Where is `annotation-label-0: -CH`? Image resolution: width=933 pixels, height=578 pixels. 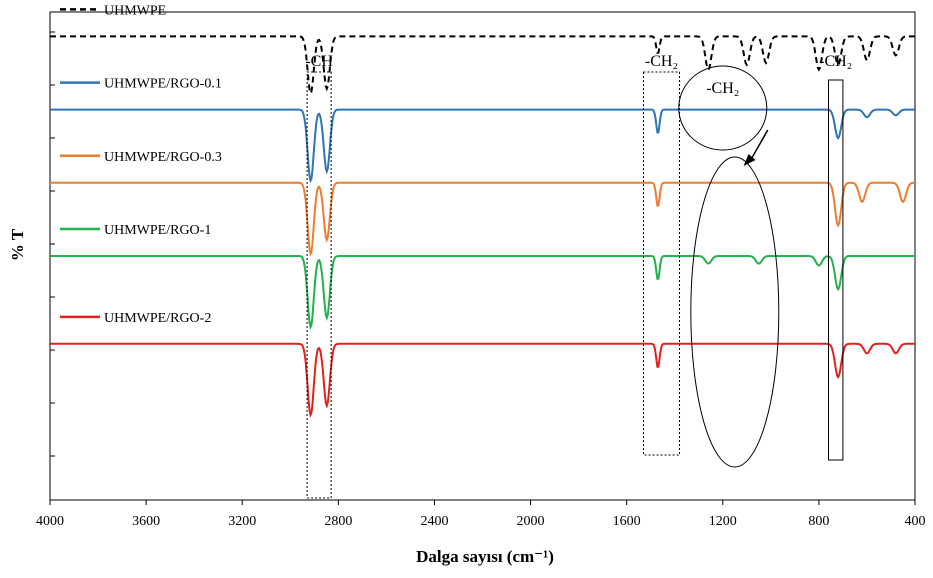
annotation-label-0: -CH is located at coordinates (319, 61).